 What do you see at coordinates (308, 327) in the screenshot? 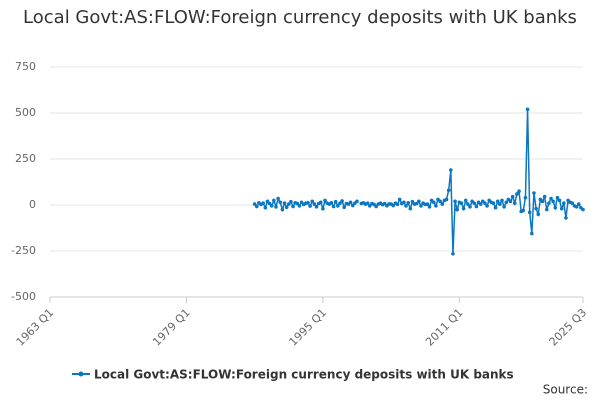
I see `x-tick-label: 1995 Q1` at bounding box center [308, 327].